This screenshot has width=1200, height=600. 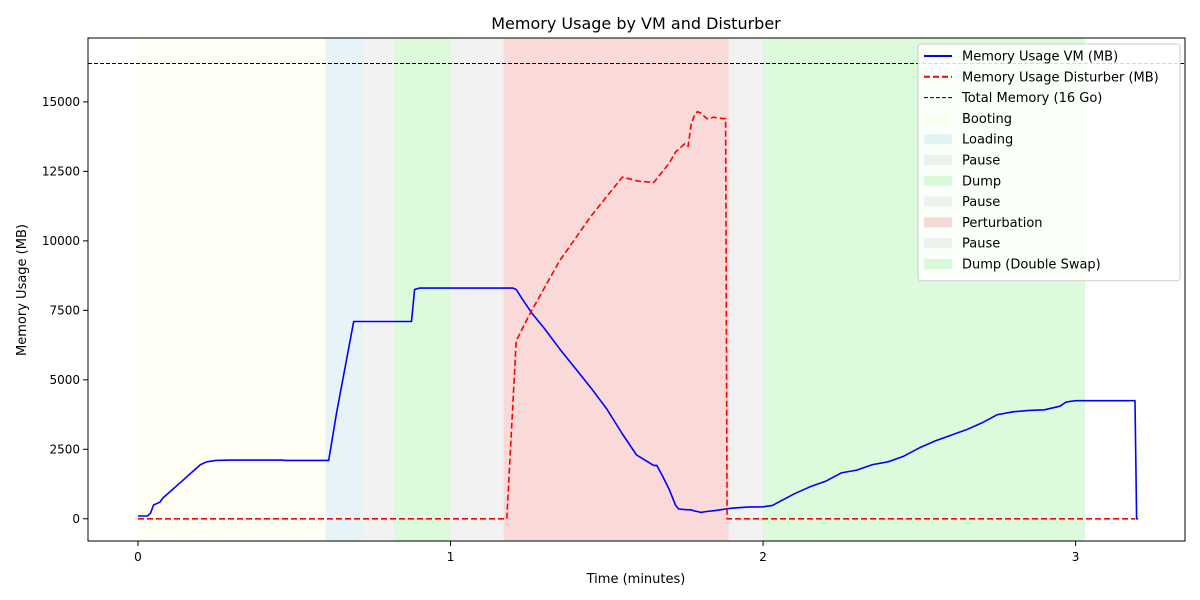 What do you see at coordinates (22, 290) in the screenshot?
I see `y-axis-label: Memory Usage (MB)` at bounding box center [22, 290].